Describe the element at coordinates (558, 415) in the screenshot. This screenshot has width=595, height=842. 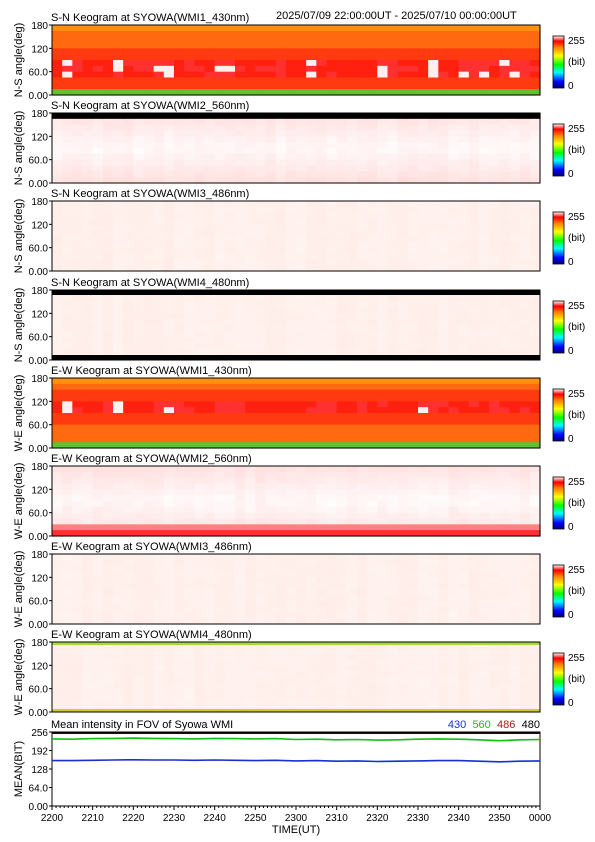
I see `colorbar` at that location.